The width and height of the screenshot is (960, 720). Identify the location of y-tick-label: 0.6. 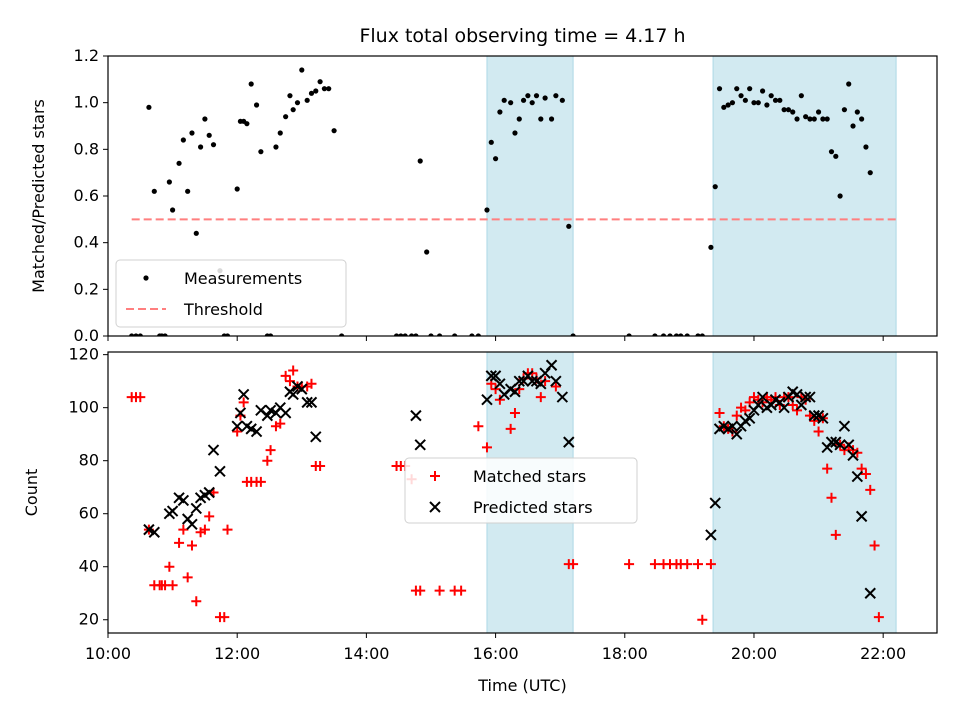
(86, 195).